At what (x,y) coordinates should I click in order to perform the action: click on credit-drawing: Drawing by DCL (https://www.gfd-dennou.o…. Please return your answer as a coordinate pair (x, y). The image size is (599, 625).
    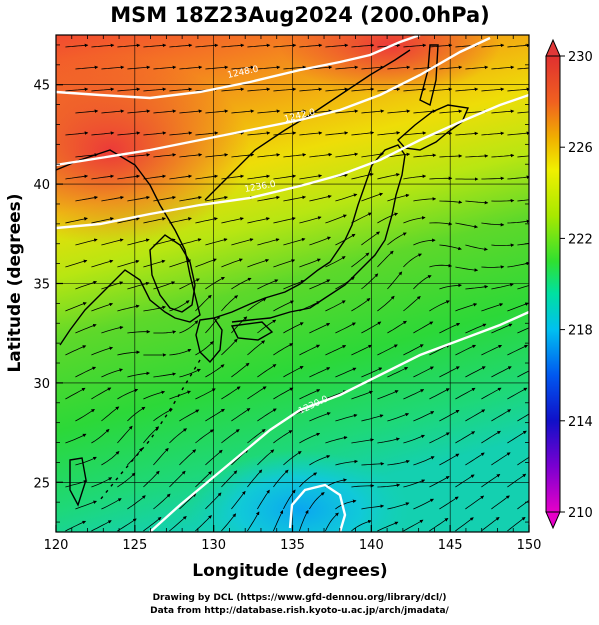
    Looking at the image, I should click on (299, 598).